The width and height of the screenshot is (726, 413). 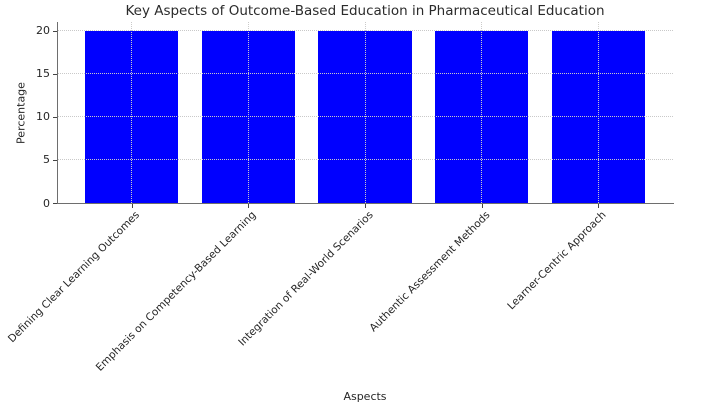 What do you see at coordinates (43, 31) in the screenshot?
I see `y-tick-label-20: 20` at bounding box center [43, 31].